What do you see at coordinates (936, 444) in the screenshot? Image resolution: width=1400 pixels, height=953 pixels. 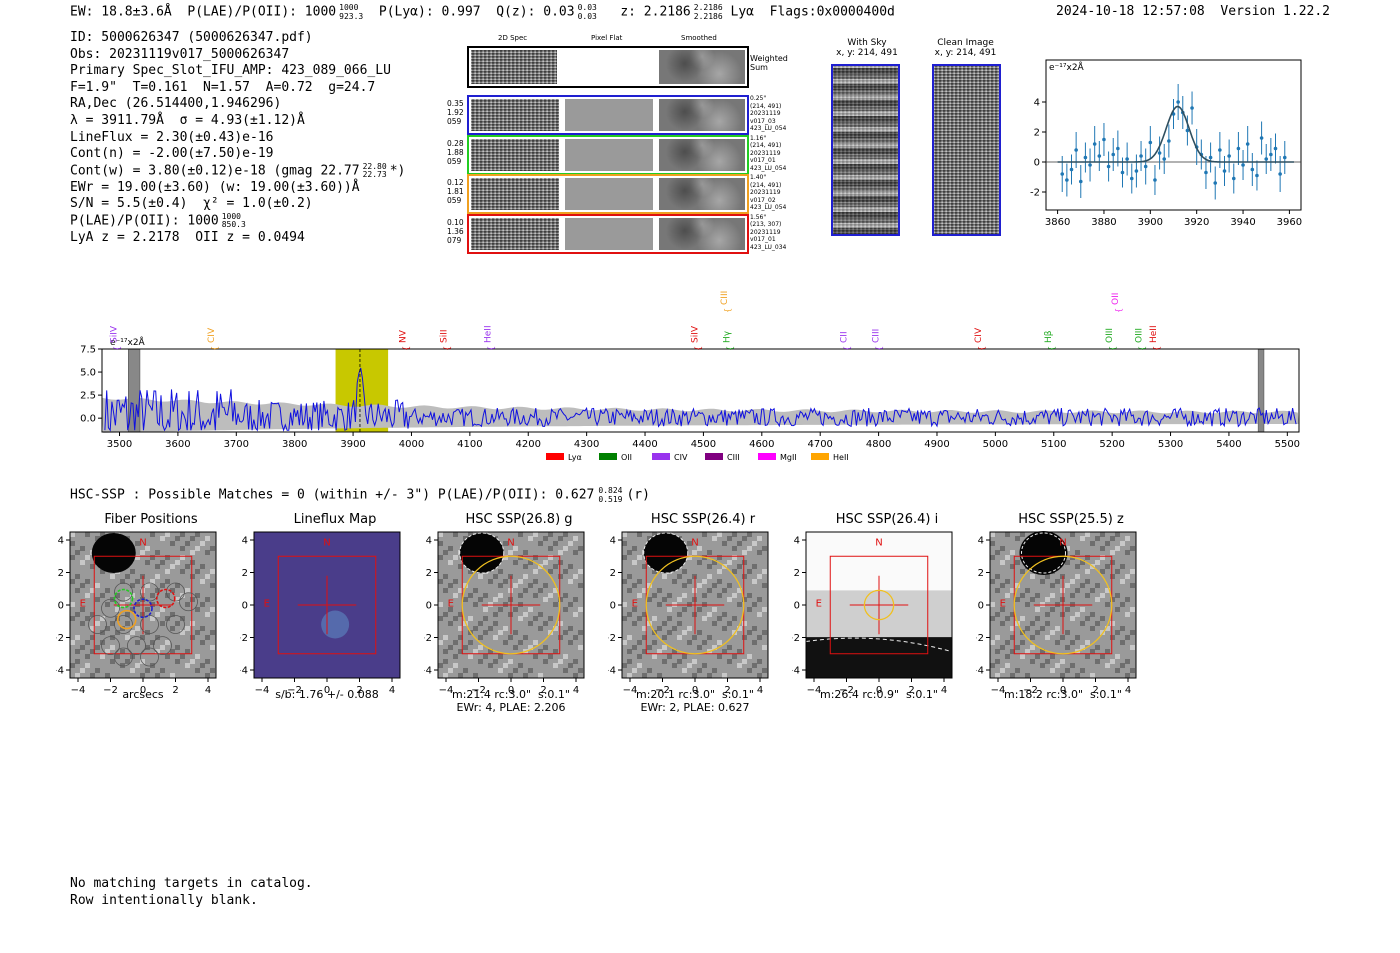 I see `spec-xtick-label: 4900` at bounding box center [936, 444].